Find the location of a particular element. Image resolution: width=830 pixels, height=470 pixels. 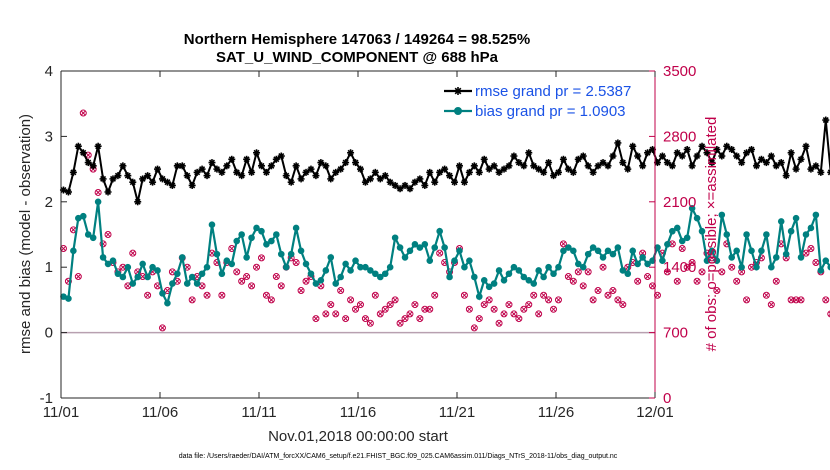

legend-box is located at coordinates (542, 102).